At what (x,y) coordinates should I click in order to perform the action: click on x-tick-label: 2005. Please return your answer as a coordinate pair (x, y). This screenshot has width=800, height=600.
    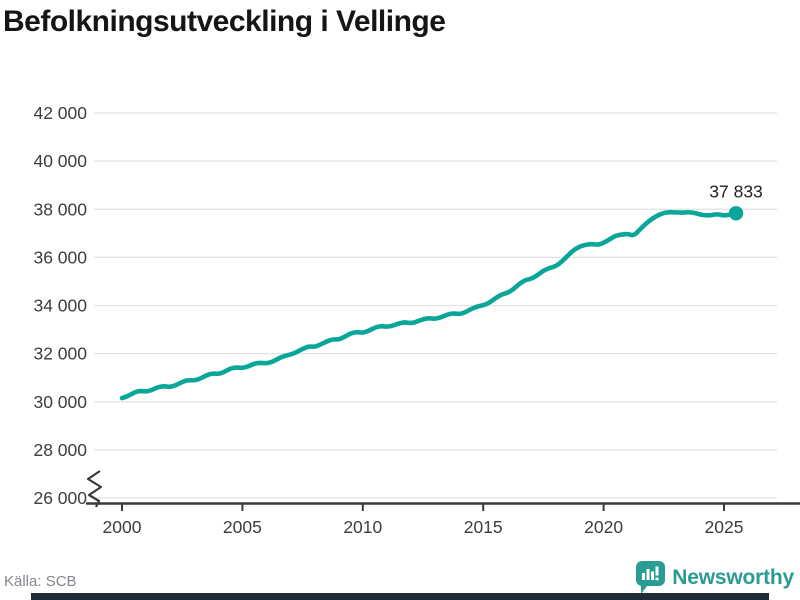
    Looking at the image, I should click on (242, 527).